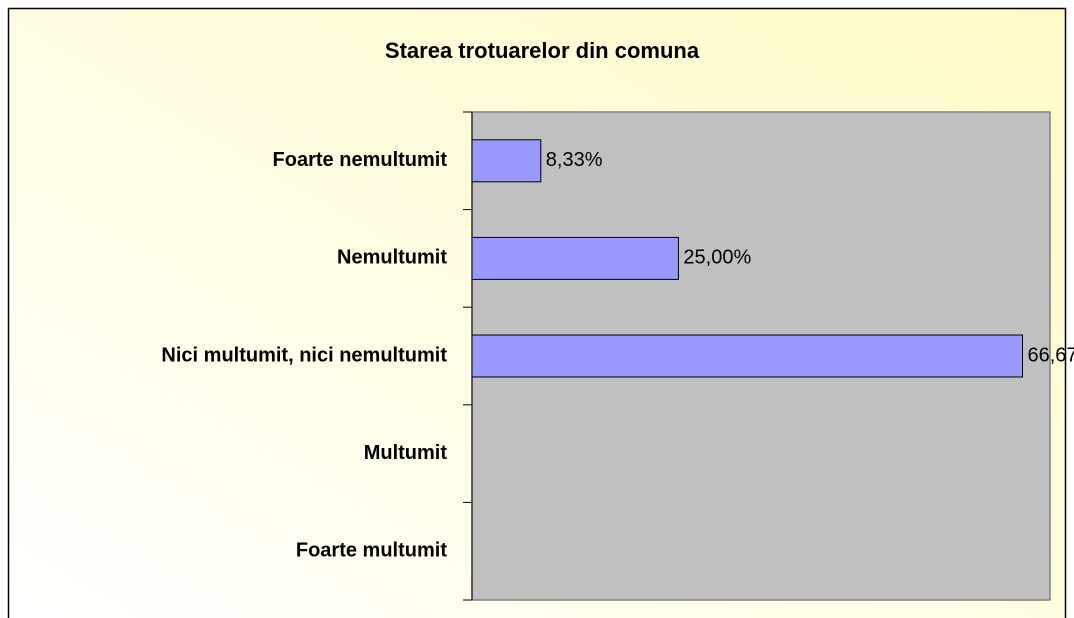  What do you see at coordinates (304, 355) in the screenshot?
I see `y-tick-label: Nici multumit, nici nemultumit` at bounding box center [304, 355].